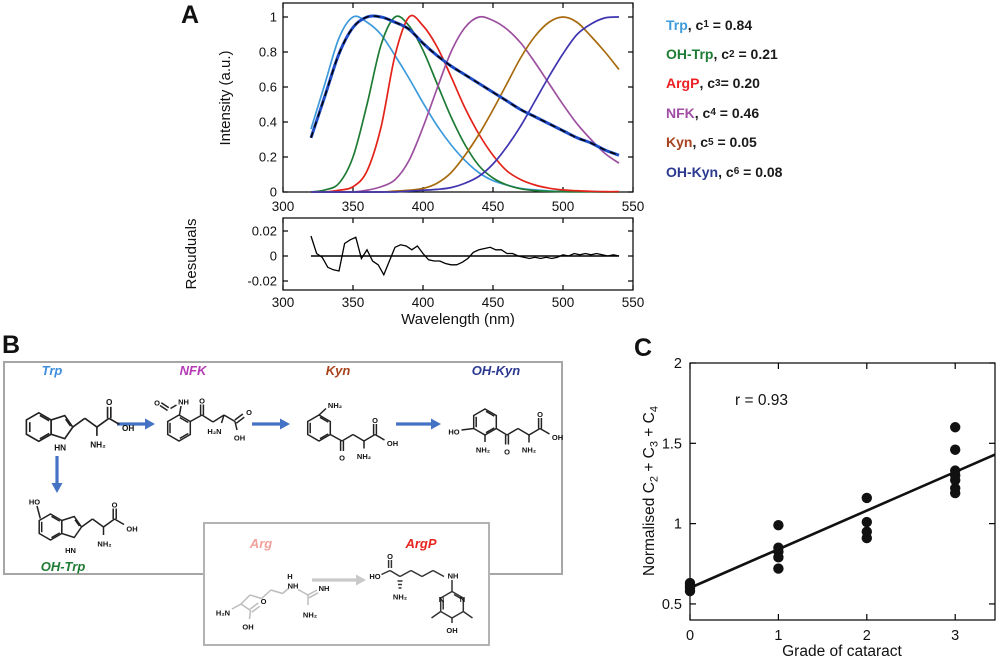  Describe the element at coordinates (289, 576) in the screenshot. I see `atom-label: H` at that location.